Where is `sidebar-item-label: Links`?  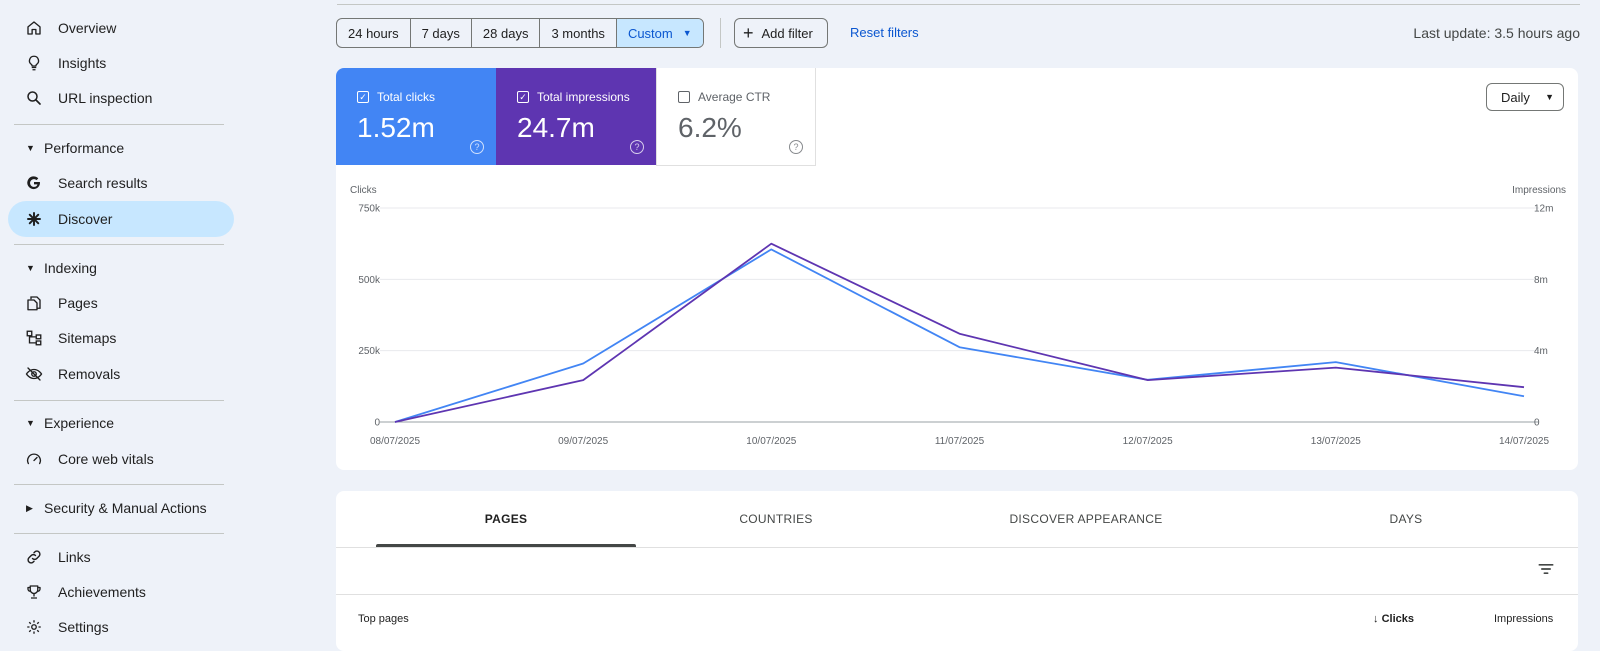 sidebar-item-label: Links is located at coordinates (74, 557).